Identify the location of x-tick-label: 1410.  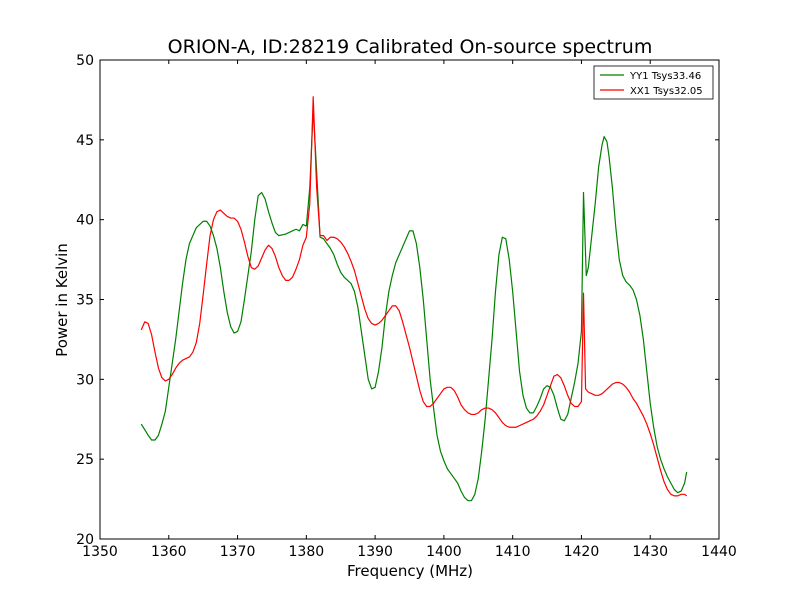
(513, 552).